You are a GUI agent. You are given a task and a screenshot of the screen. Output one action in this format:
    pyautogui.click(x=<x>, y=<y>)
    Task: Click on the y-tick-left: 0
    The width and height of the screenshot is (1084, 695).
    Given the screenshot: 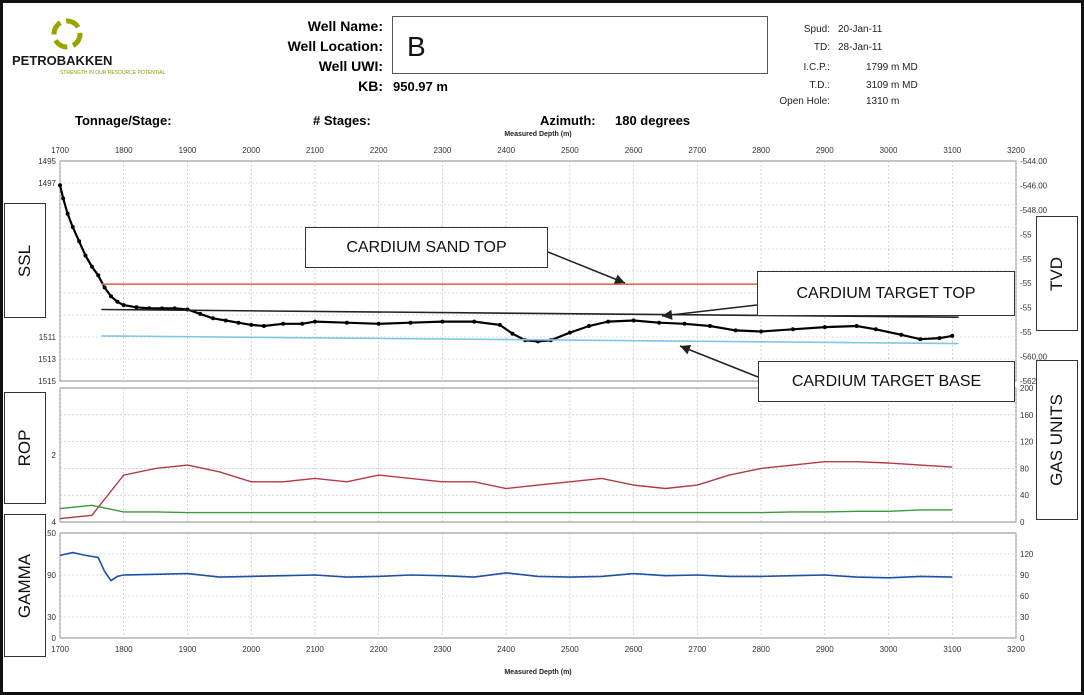 What is the action you would take?
    pyautogui.click(x=54, y=638)
    